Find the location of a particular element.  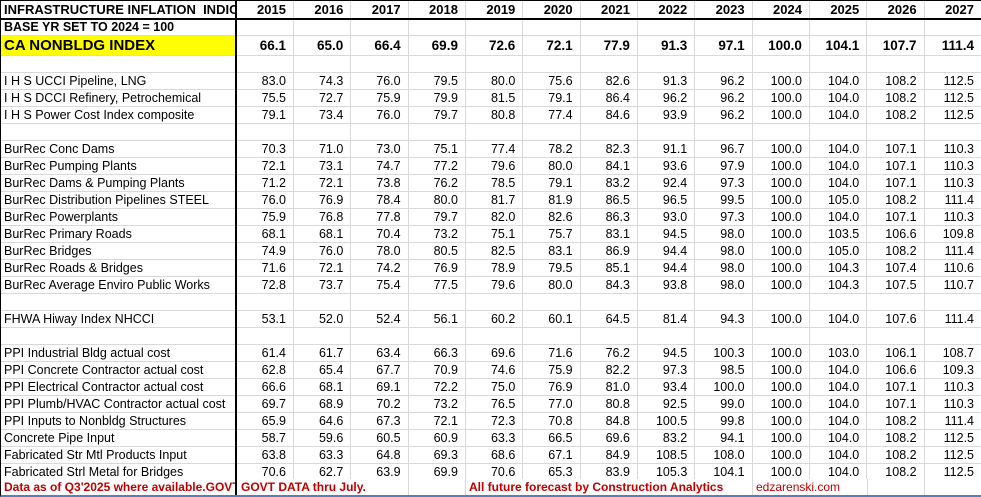

value-cell: 98.5 is located at coordinates (723, 370).